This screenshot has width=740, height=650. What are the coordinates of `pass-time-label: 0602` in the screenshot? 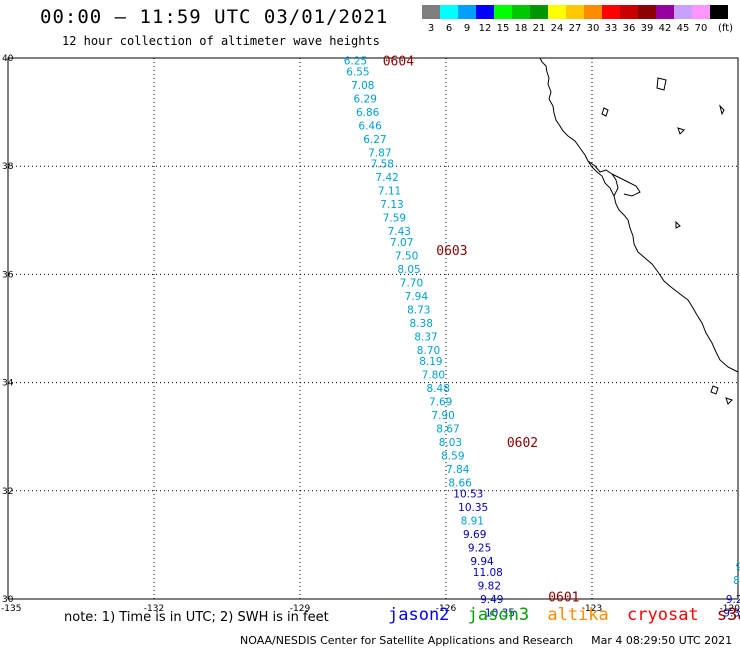 It's located at (522, 443).